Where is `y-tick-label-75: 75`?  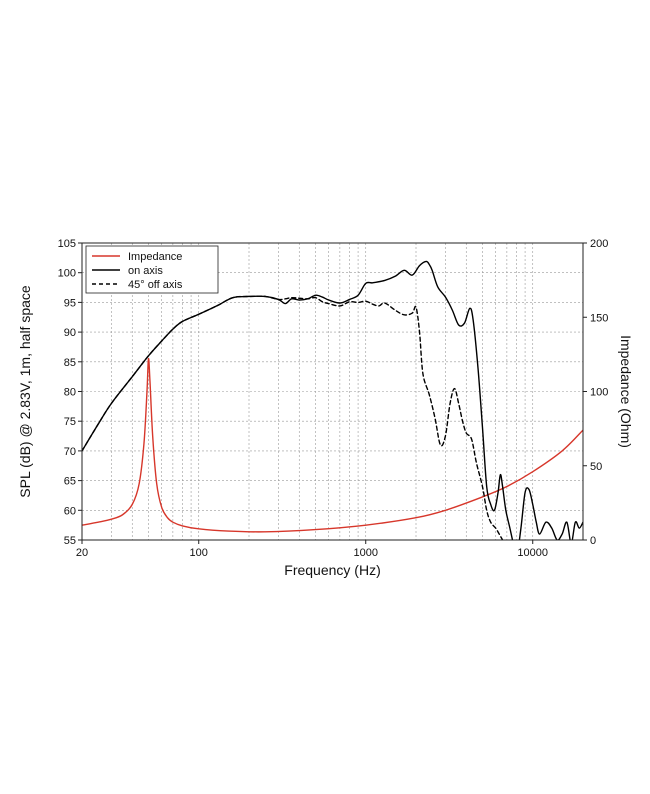
y-tick-label-75: 75 is located at coordinates (70, 422).